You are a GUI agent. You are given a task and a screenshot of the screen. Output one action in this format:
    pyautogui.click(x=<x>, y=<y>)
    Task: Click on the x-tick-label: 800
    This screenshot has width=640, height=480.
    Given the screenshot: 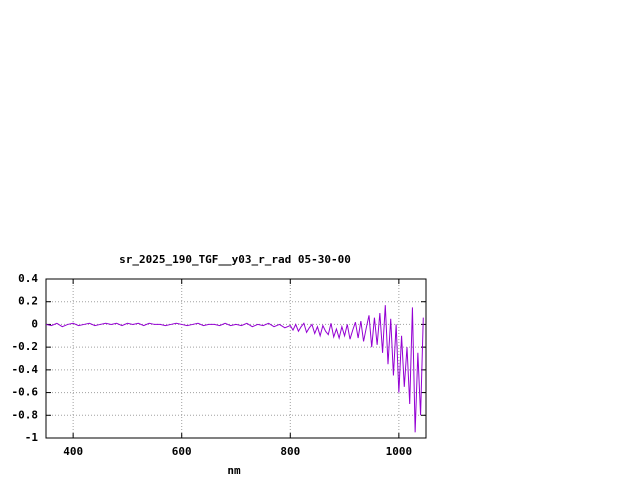 What is the action you would take?
    pyautogui.click(x=290, y=451)
    